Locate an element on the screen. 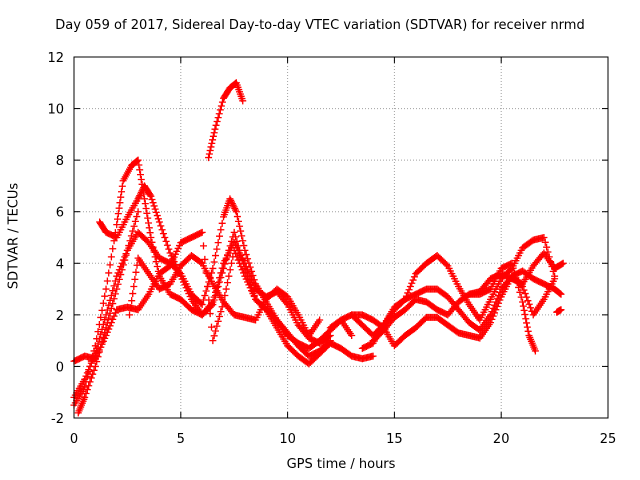 This screenshot has height=480, width=640. y-tick-label: 8 is located at coordinates (60, 161).